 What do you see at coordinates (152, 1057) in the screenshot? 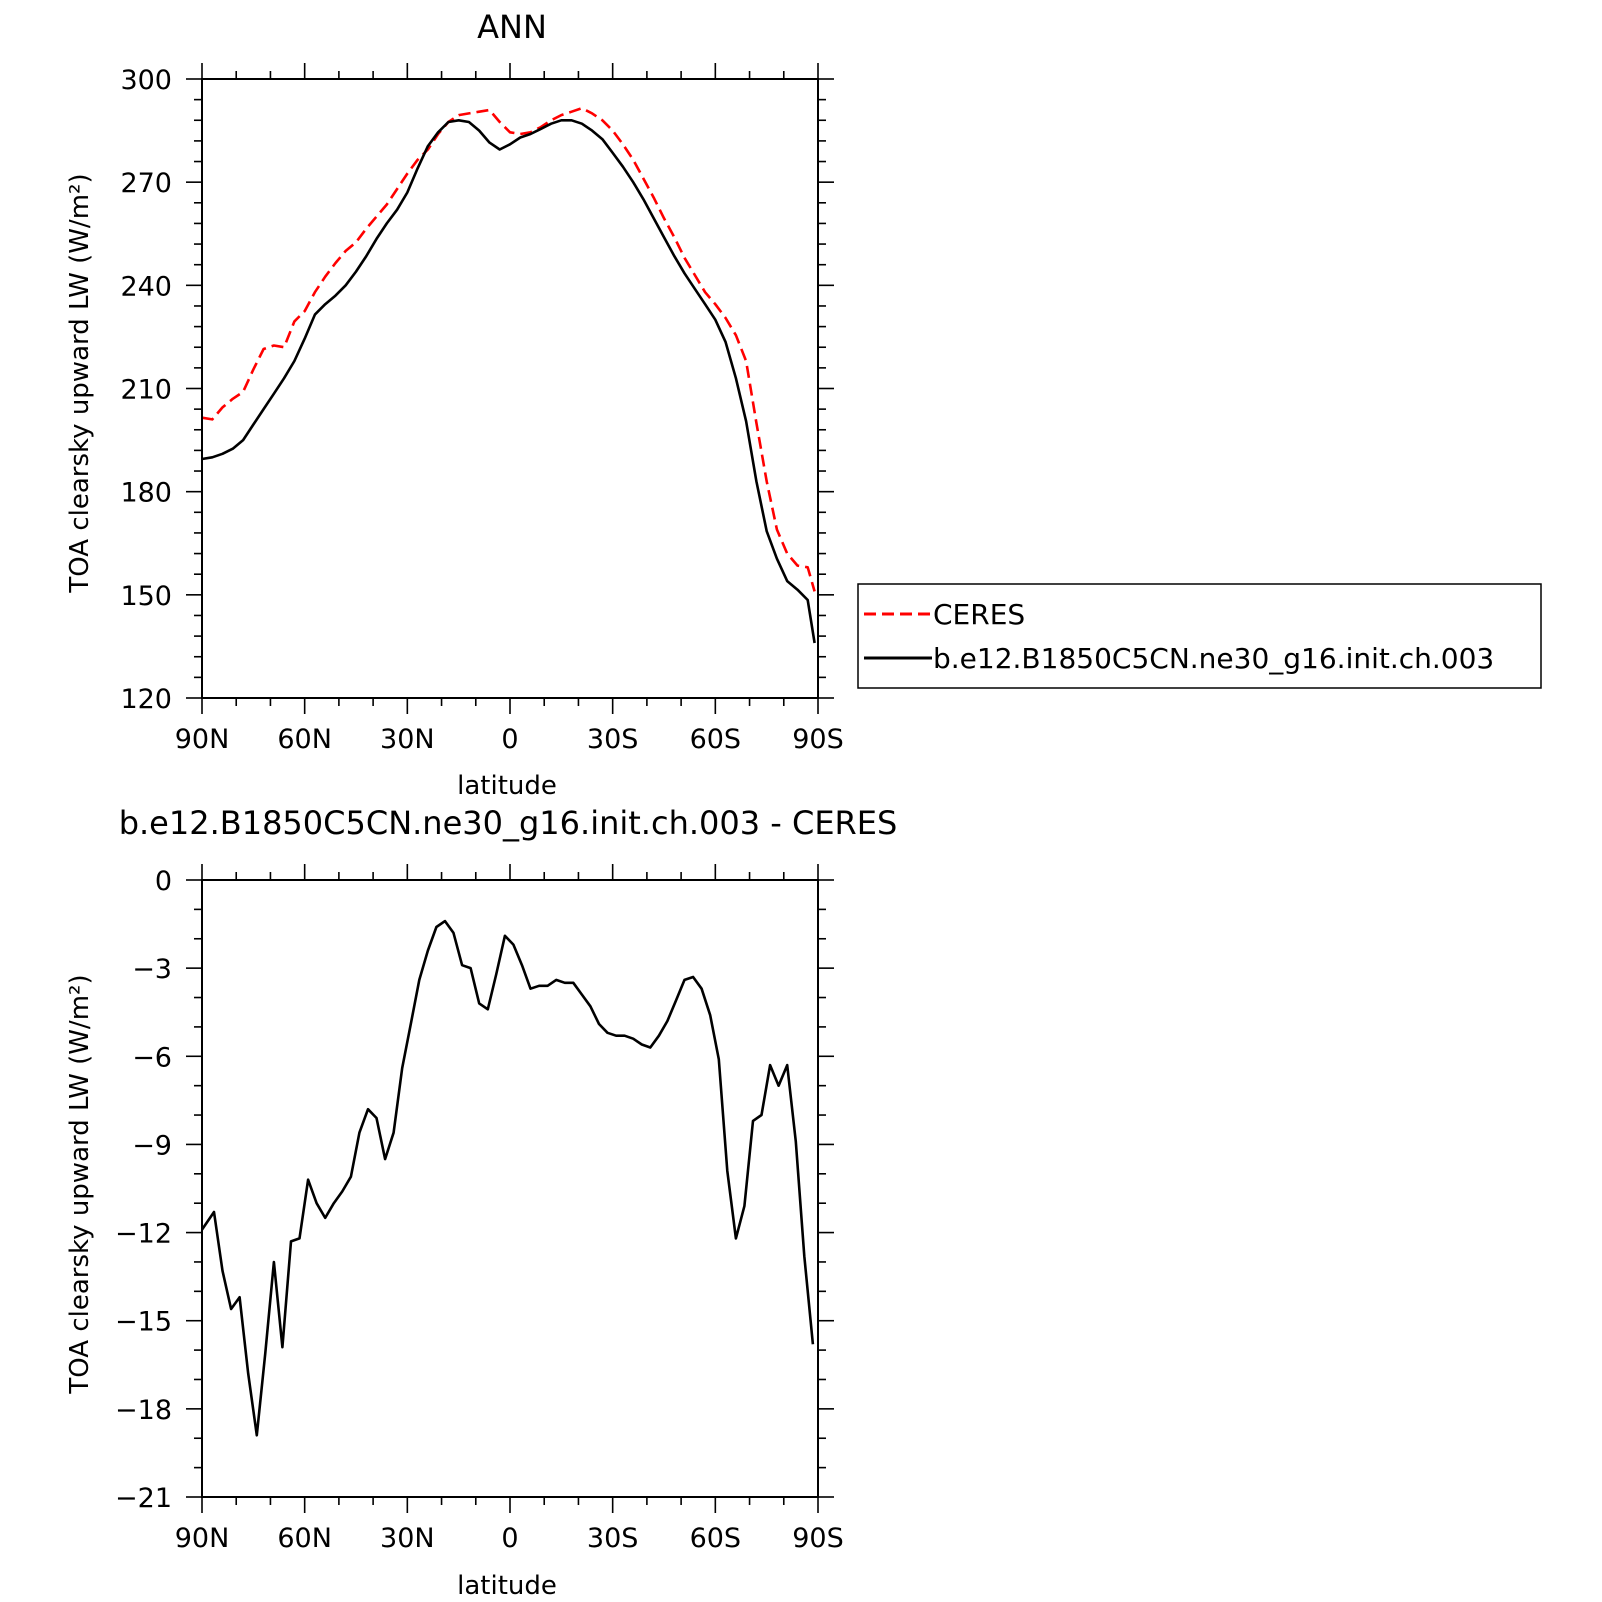
I see `difference-chart-y-tick-label: −6` at bounding box center [152, 1057].